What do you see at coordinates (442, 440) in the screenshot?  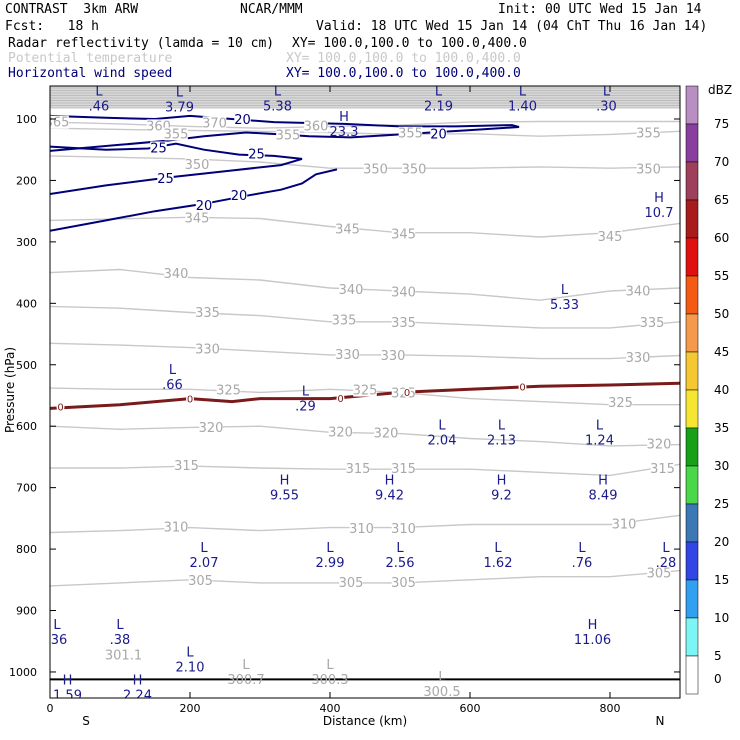 I see `extremum-value: 2.04` at bounding box center [442, 440].